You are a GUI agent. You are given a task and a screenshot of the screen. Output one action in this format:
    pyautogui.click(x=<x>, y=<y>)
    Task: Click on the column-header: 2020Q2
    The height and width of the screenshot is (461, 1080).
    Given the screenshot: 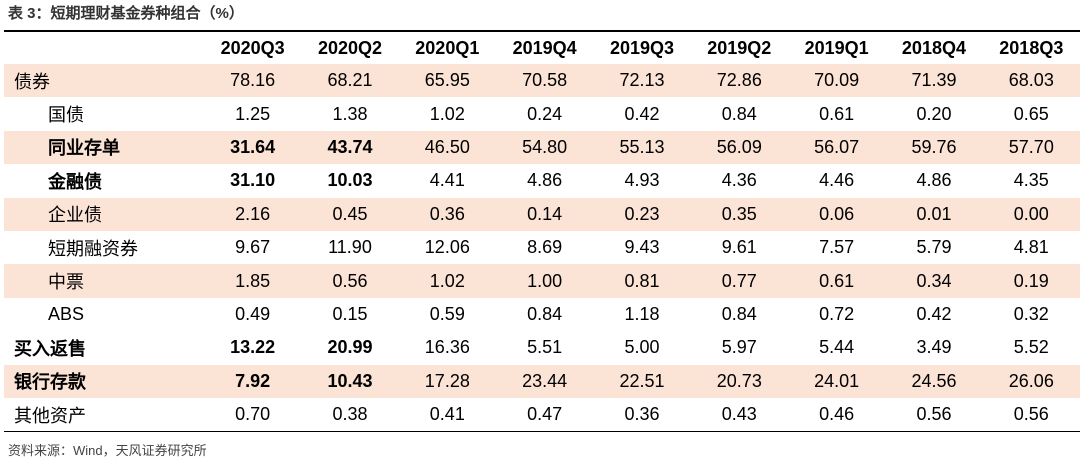 What is the action you would take?
    pyautogui.click(x=350, y=47)
    